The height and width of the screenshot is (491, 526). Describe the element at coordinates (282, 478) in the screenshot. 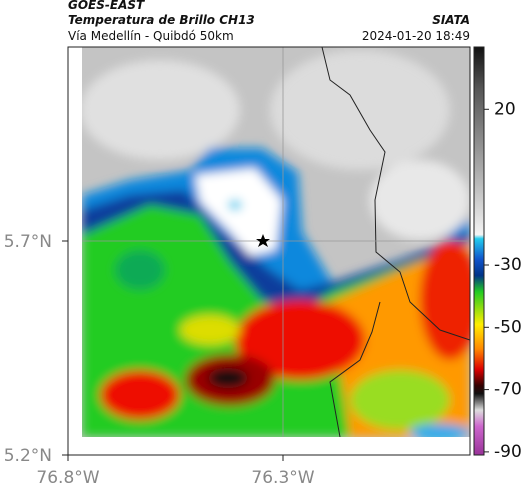

I see `lon-label: 76.3°W` at that location.